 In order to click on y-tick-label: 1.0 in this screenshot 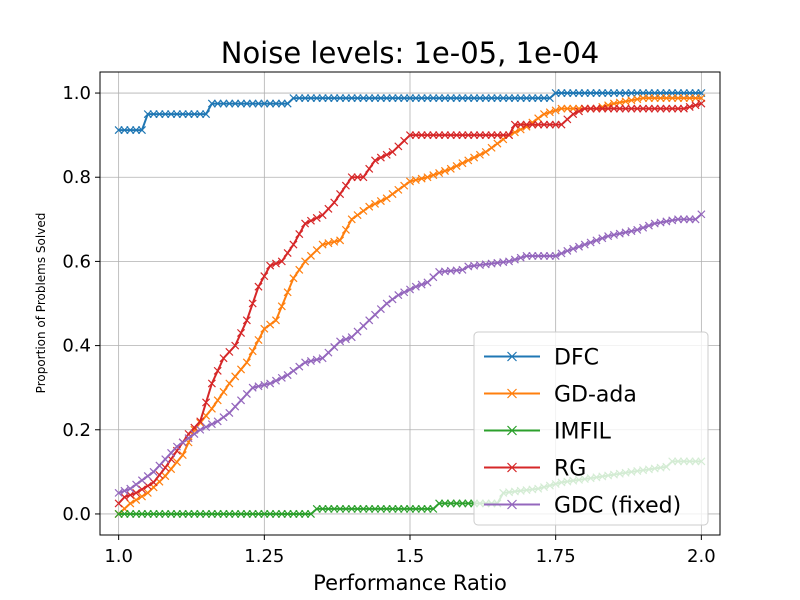, I will do `click(76, 93)`.